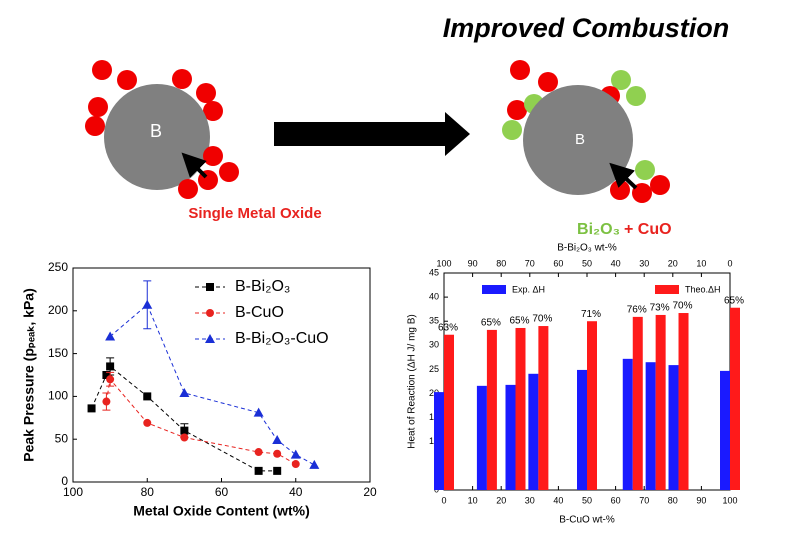 This screenshot has width=792, height=540. Describe the element at coordinates (587, 248) in the screenshot. I see `x2-axis-label: B-Bi₂O₃ wt-%` at that location.